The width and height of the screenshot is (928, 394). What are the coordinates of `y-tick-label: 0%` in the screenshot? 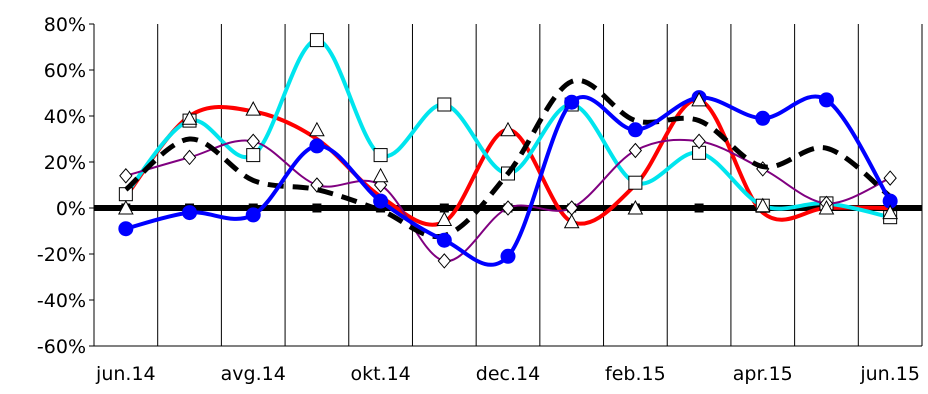 It's located at (71, 209).